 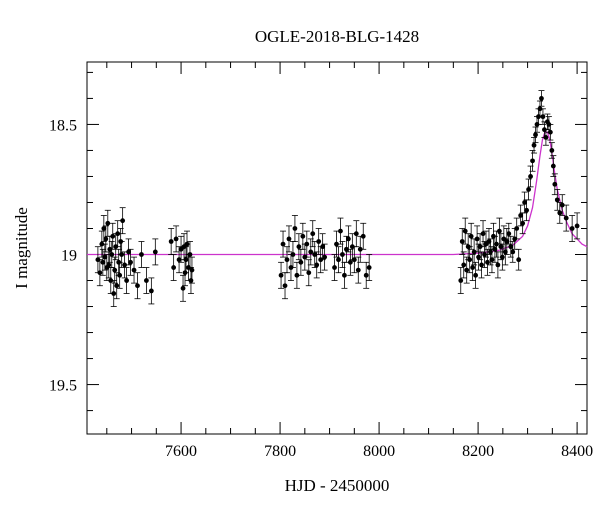 I want to click on chart-title: OGLE-2018-BLG-1428, so click(x=337, y=36).